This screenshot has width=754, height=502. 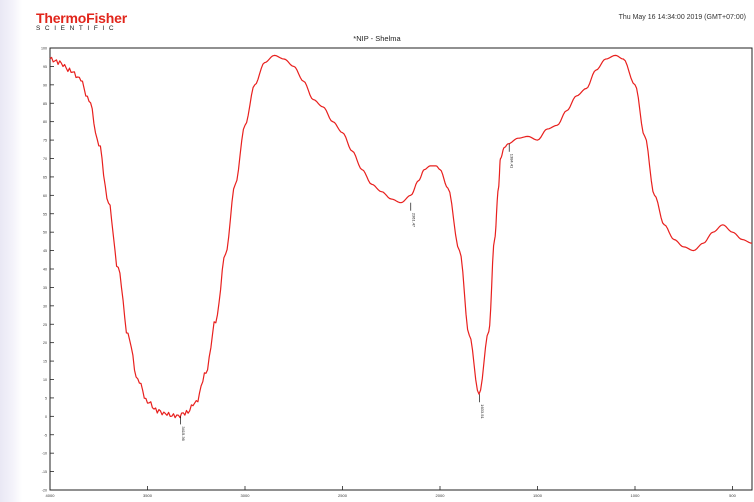 I want to click on y-tick-label: 55, so click(x=45, y=214).